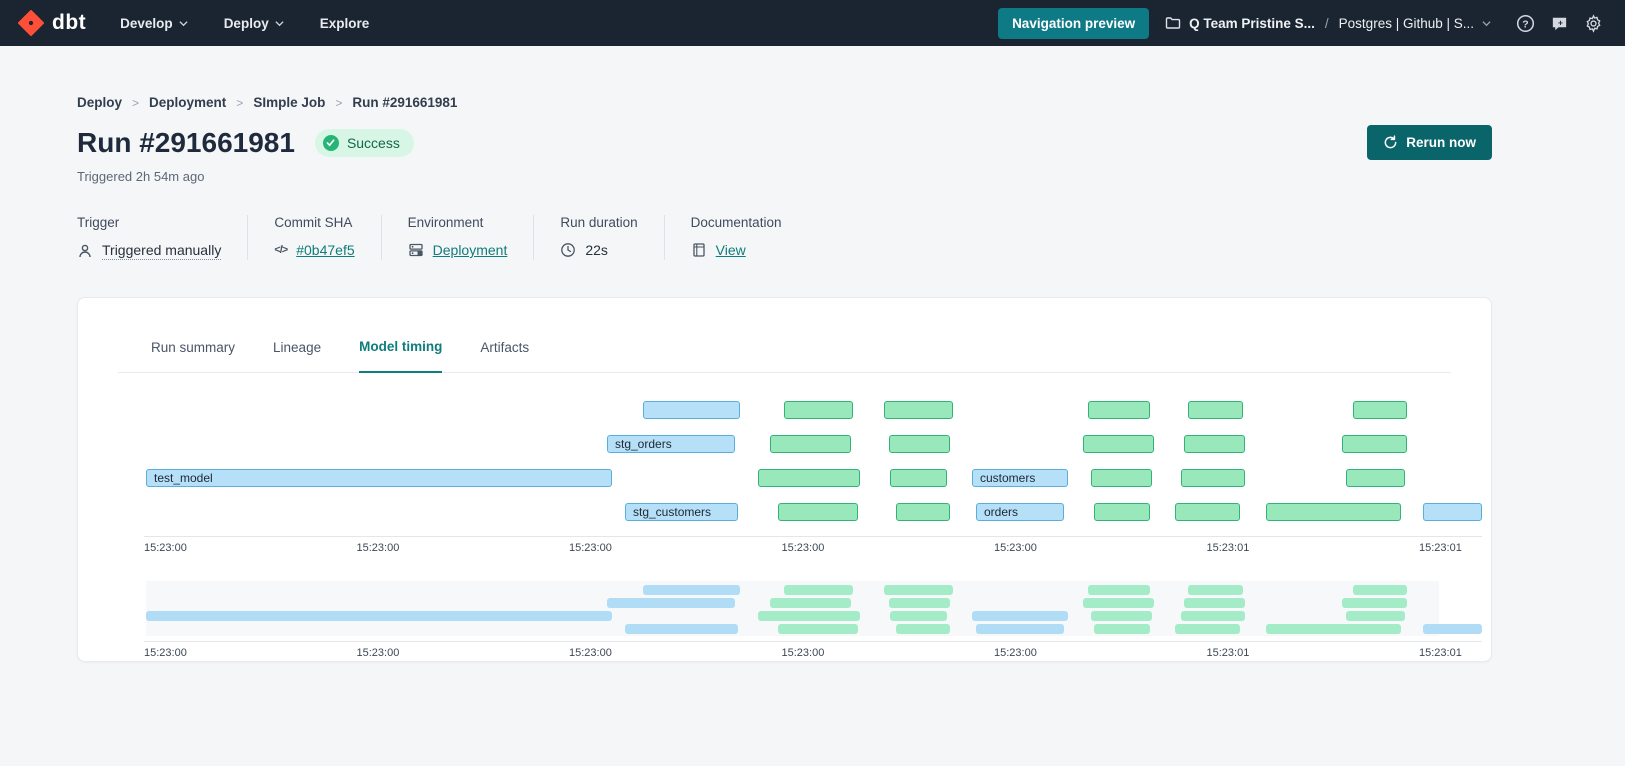 This screenshot has height=766, width=1625. I want to click on breadcrumb-deployment: Deployment, so click(188, 102).